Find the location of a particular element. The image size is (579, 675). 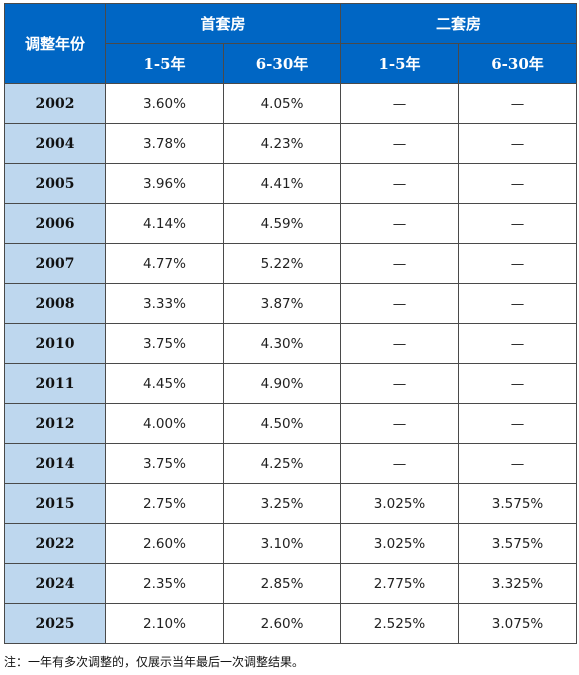

table-row: 2008 3.33% 3.87% — — is located at coordinates (291, 303).